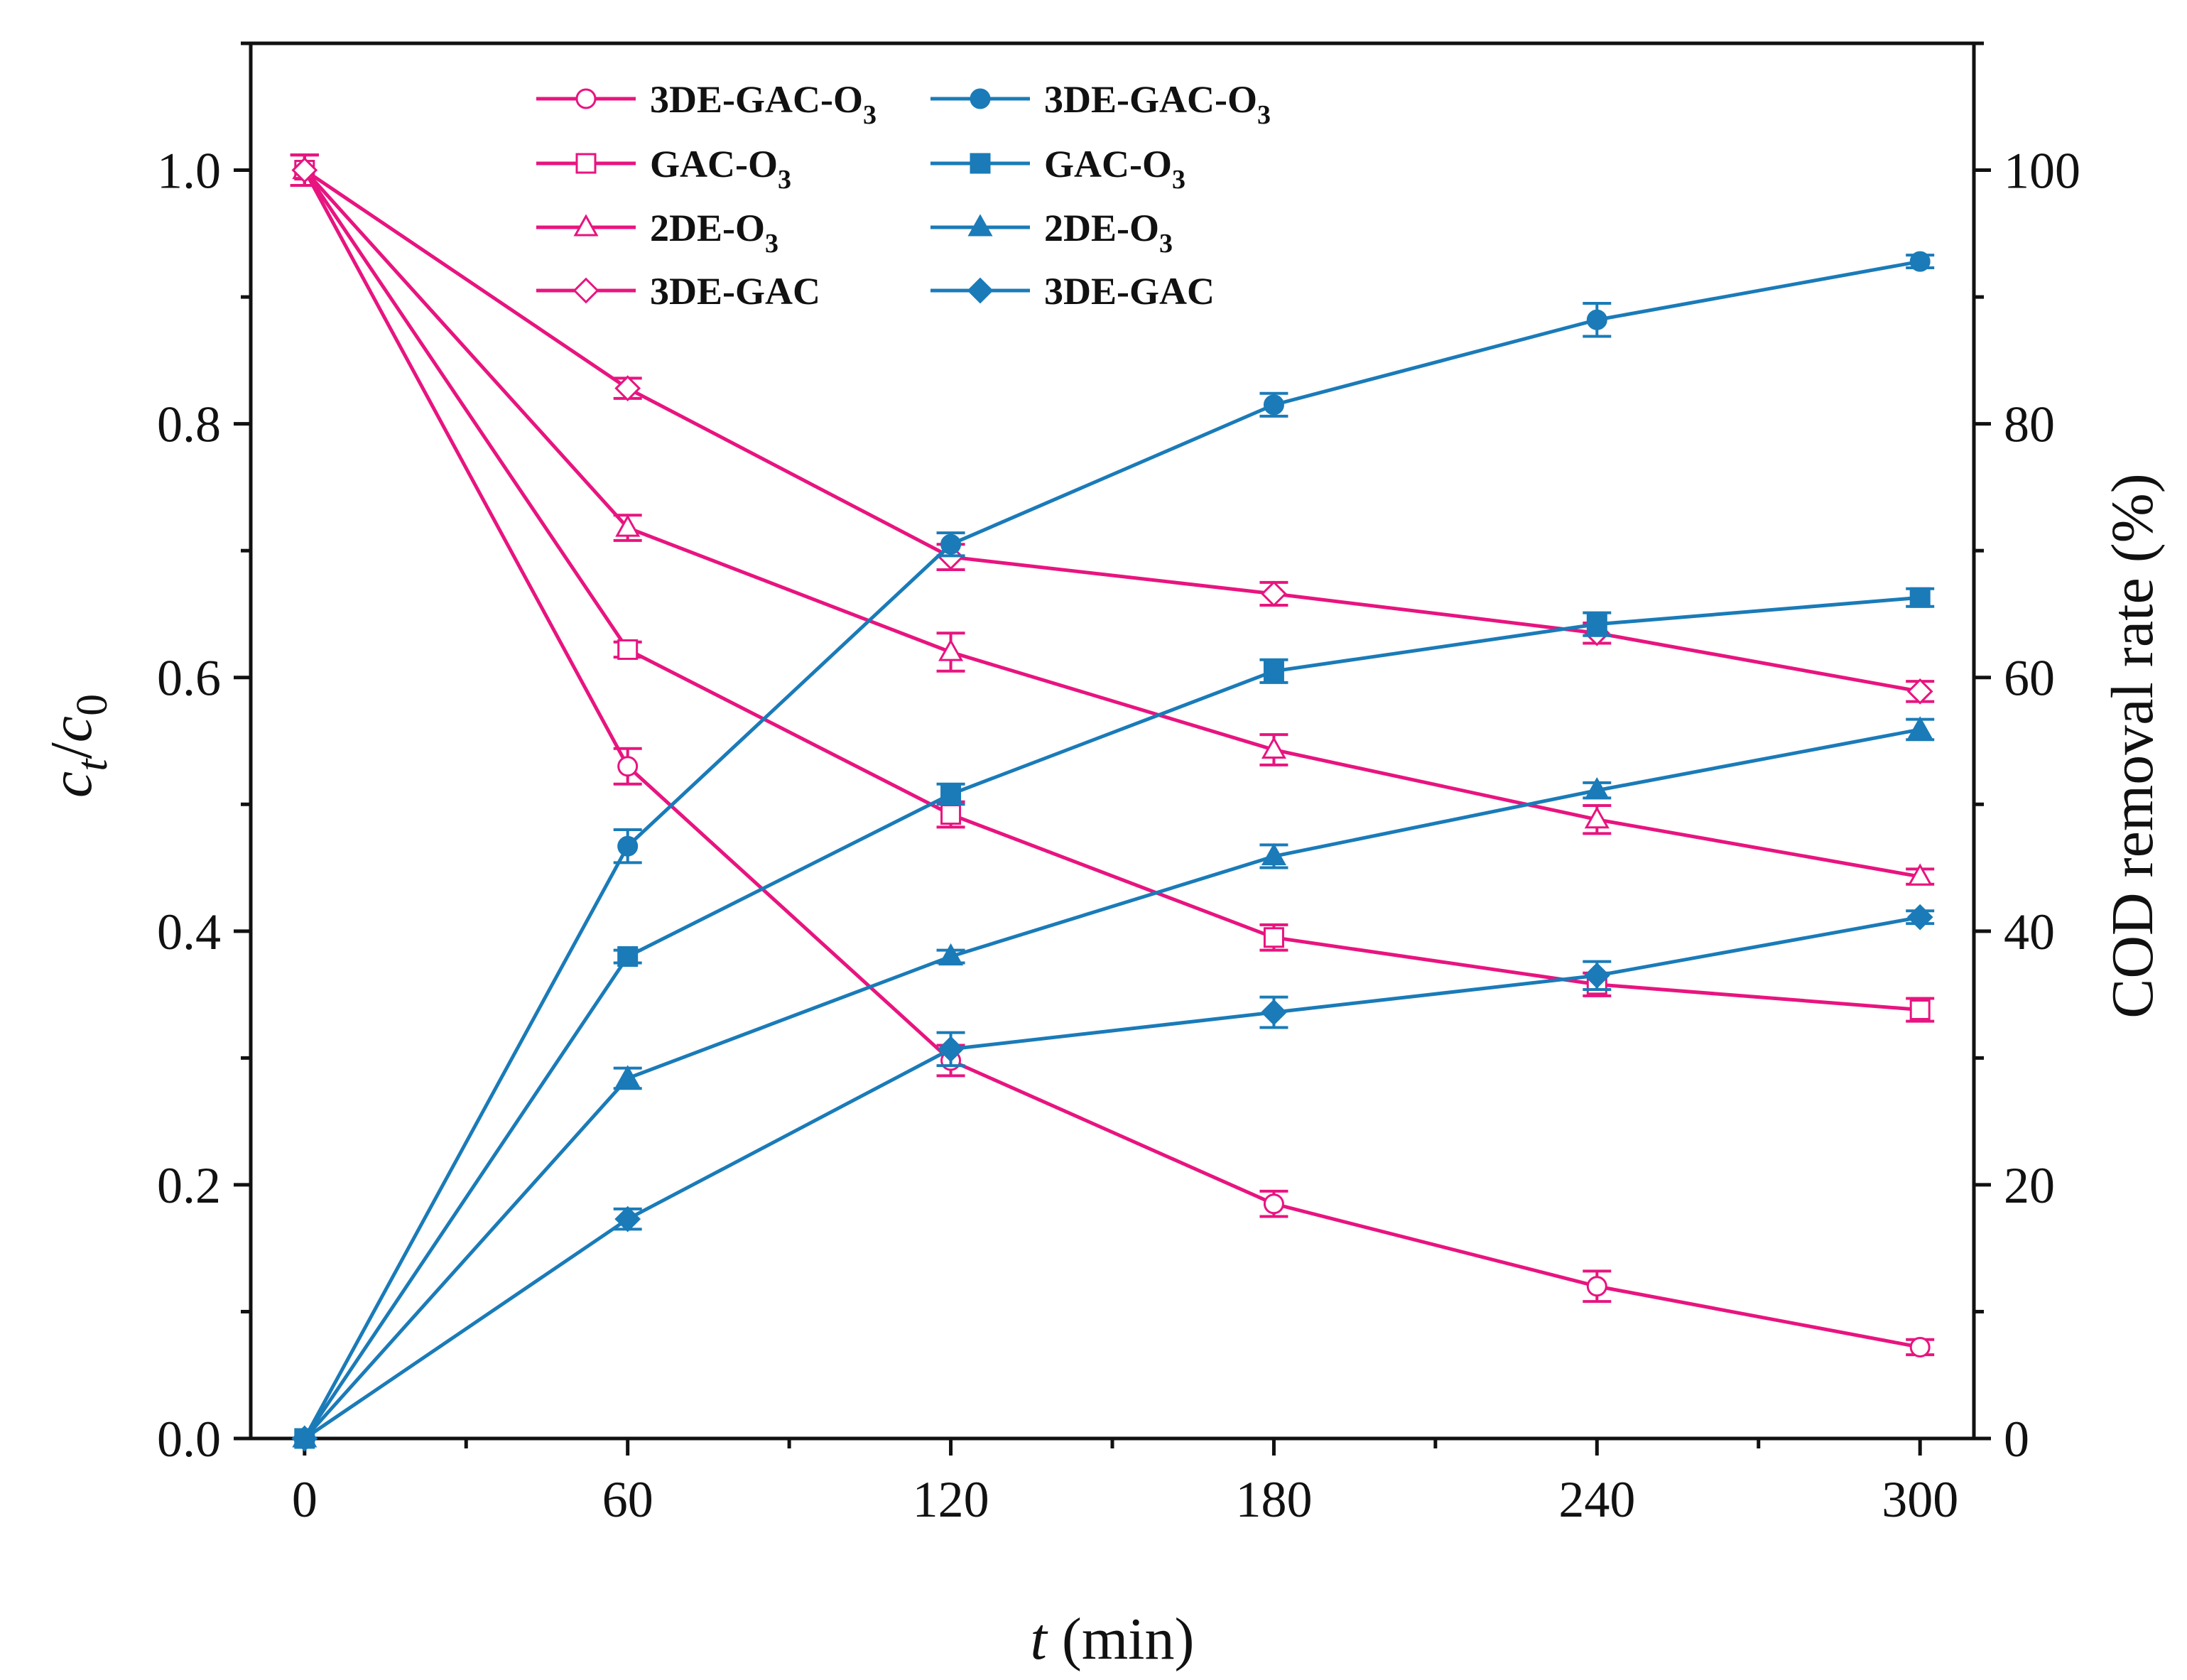  I want to click on legend-item-5: GAC-O3, so click(1057, 169).